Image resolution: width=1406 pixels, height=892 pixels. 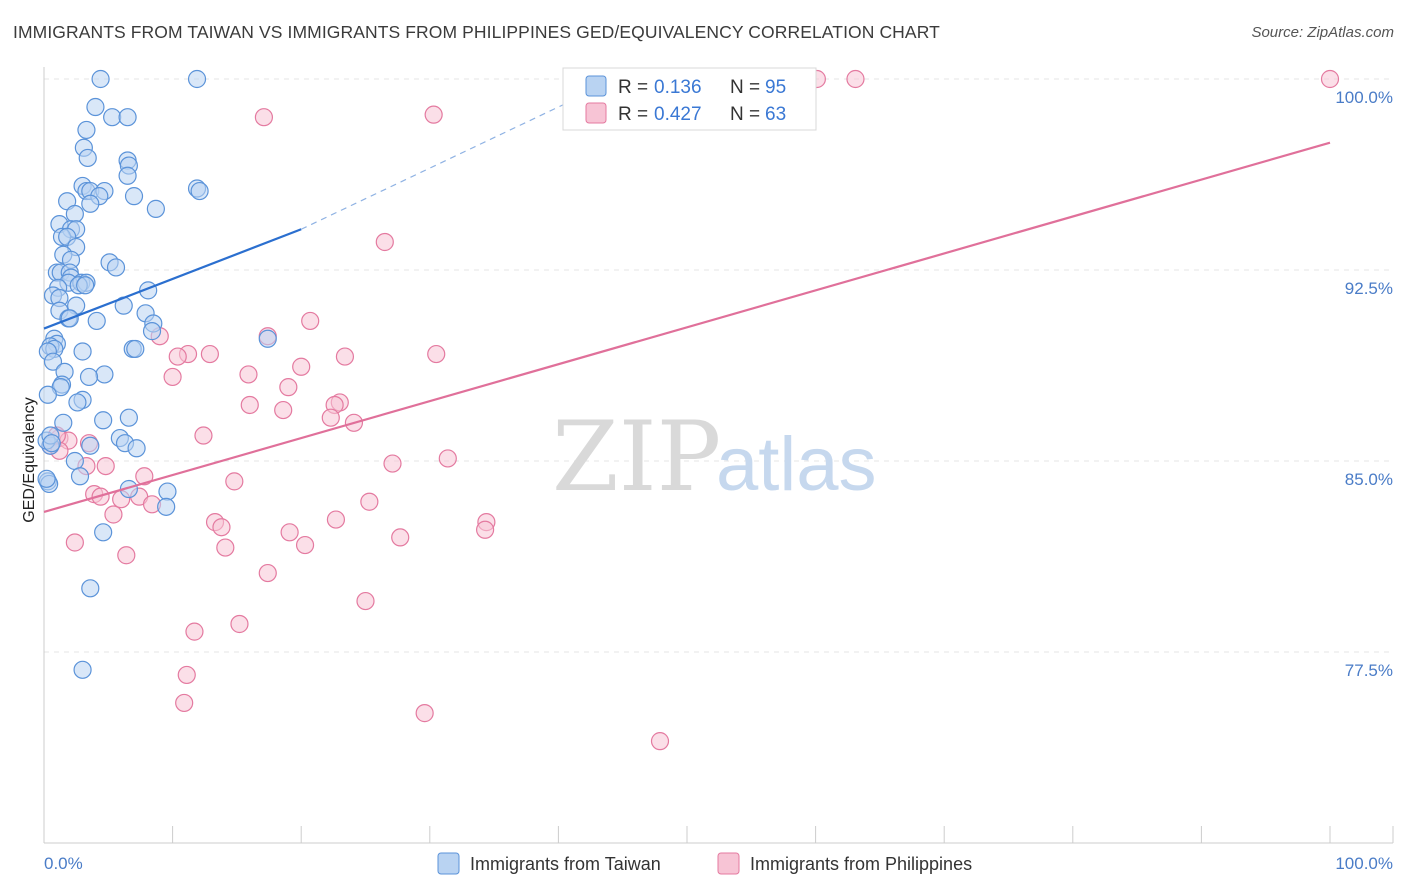 I want to click on bottom-legend-swatch-taiwan, so click(x=448, y=863).